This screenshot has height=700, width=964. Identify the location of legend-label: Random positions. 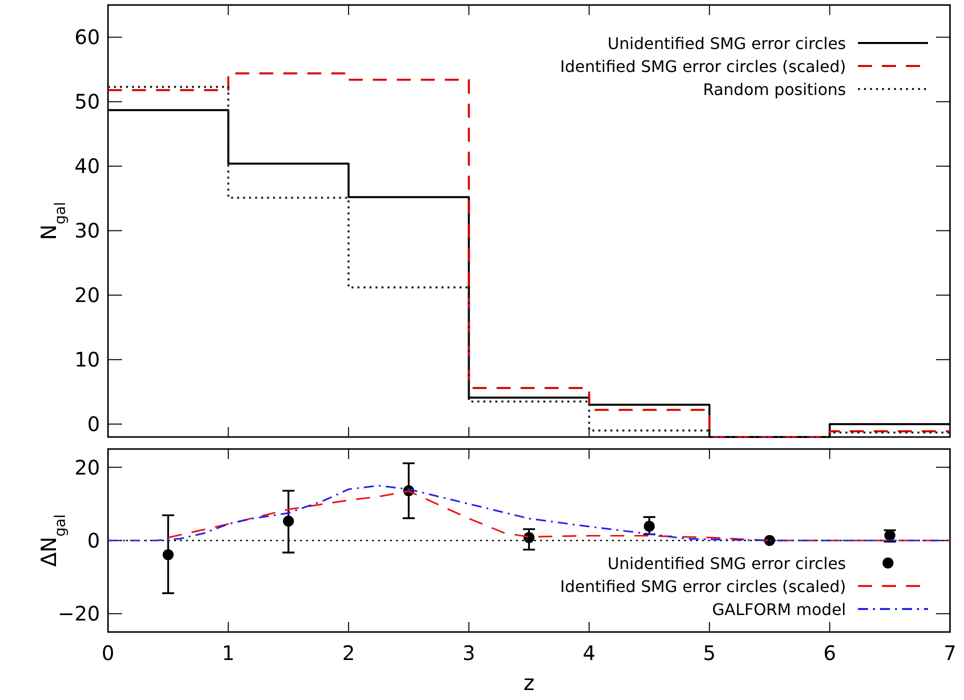
(774, 89).